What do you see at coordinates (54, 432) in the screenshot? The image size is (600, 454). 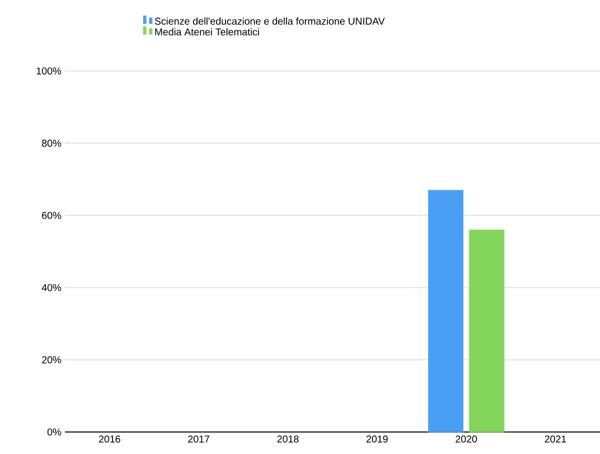 I see `y-tick-label: 0%` at bounding box center [54, 432].